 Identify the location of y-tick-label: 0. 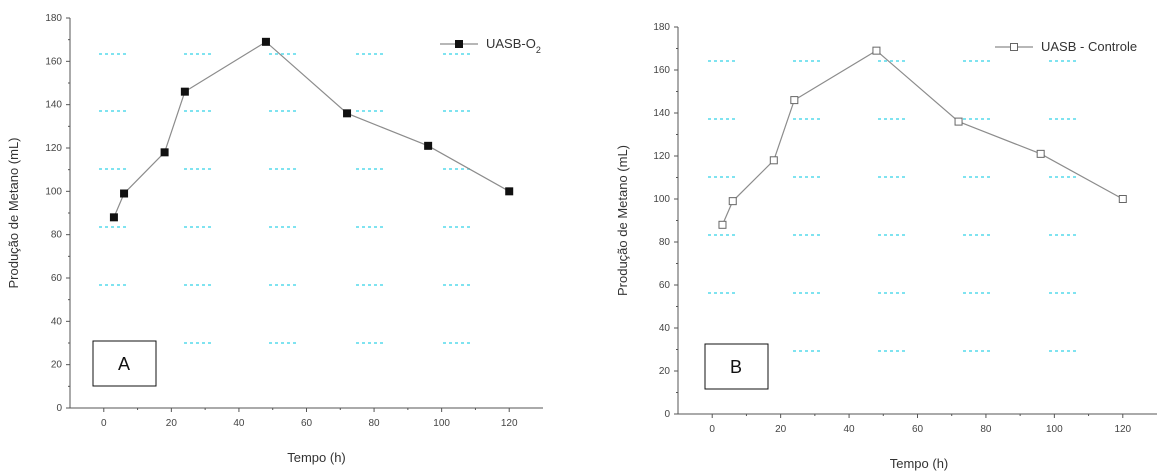
(667, 414).